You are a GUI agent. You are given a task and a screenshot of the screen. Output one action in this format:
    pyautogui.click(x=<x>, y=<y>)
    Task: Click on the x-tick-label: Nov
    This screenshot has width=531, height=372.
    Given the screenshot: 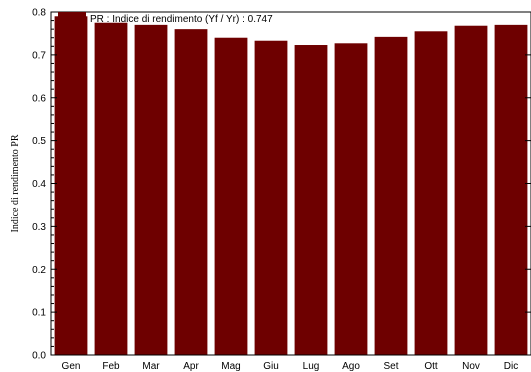 What is the action you would take?
    pyautogui.click(x=471, y=366)
    